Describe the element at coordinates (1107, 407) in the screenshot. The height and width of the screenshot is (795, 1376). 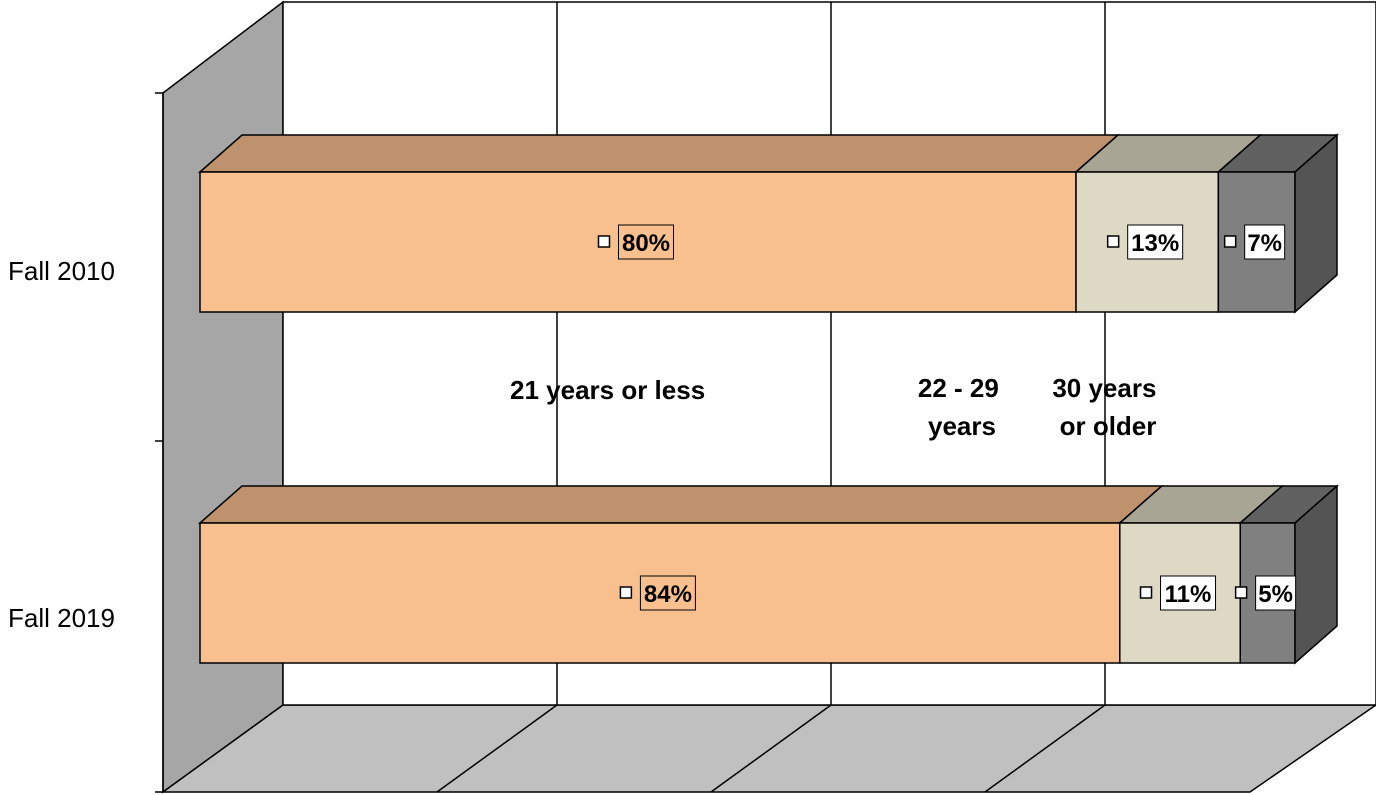
I see `series-label-30-or-older: 30 years or older` at that location.